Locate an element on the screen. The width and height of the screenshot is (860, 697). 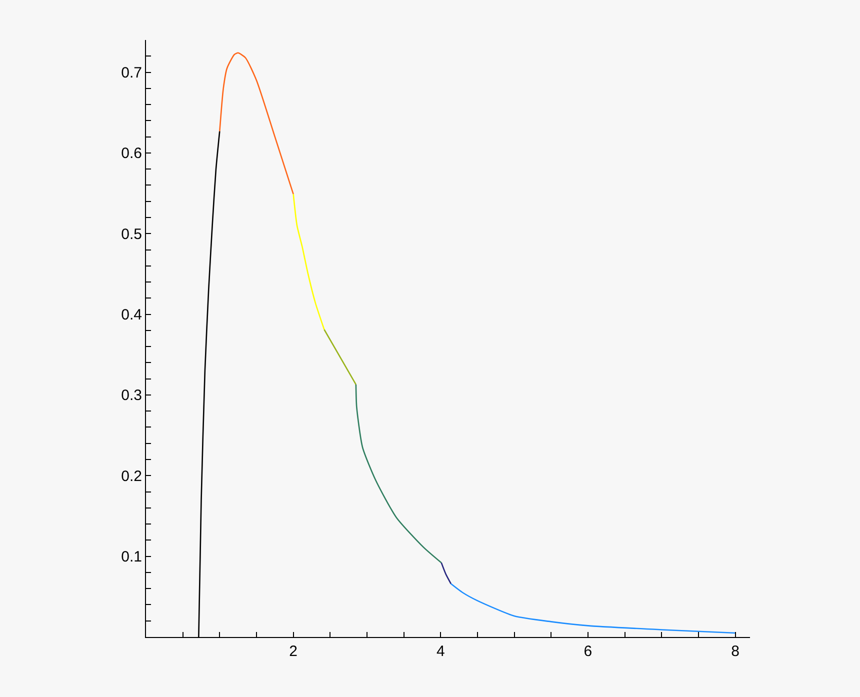
x-tick-label: 4 is located at coordinates (440, 651).